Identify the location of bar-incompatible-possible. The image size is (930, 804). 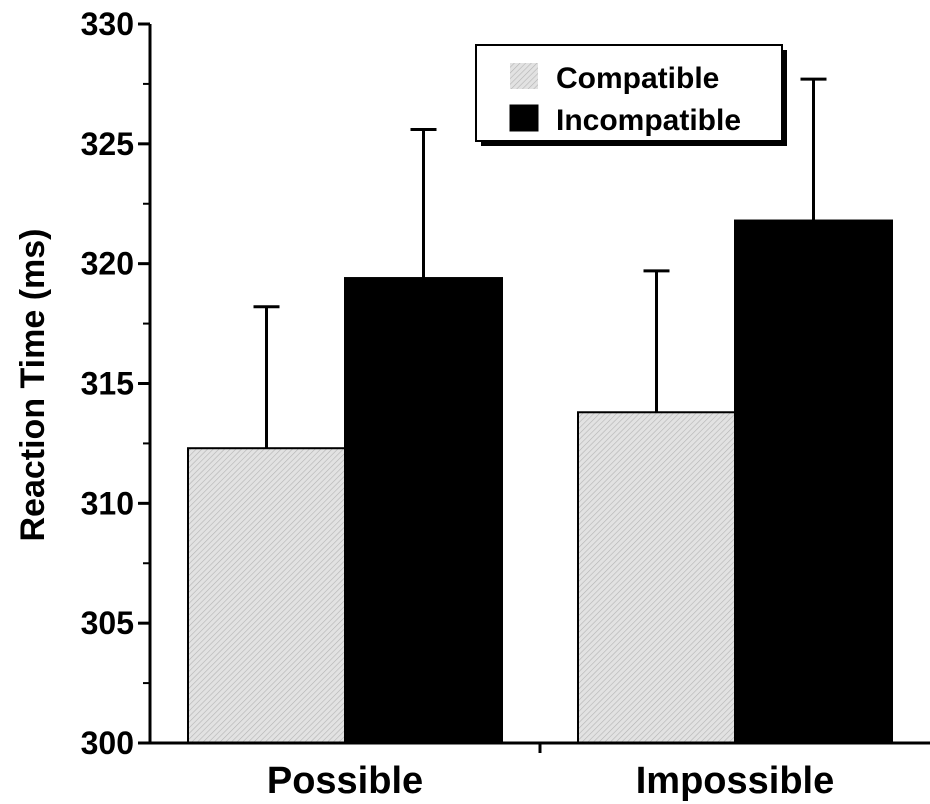
(423, 510).